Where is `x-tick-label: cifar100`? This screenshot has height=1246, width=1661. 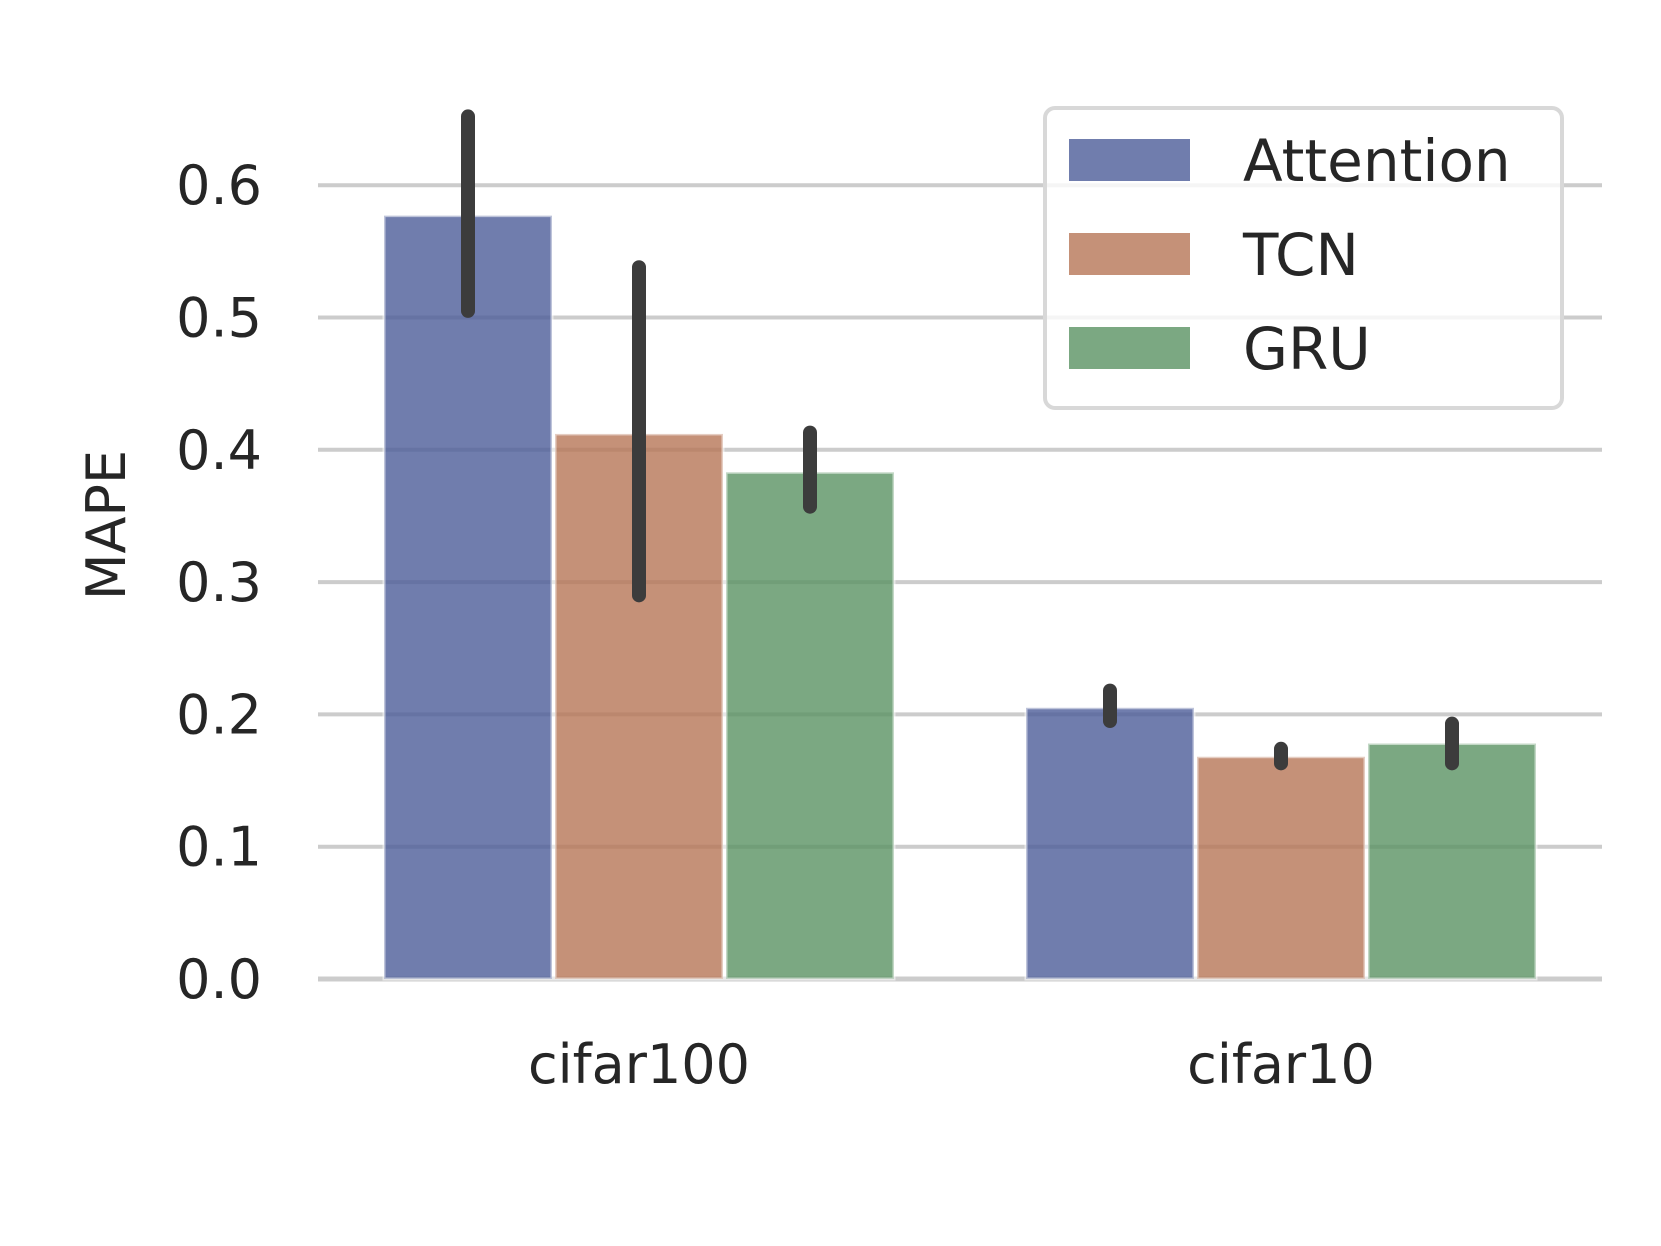
x-tick-label: cifar100 is located at coordinates (639, 1064).